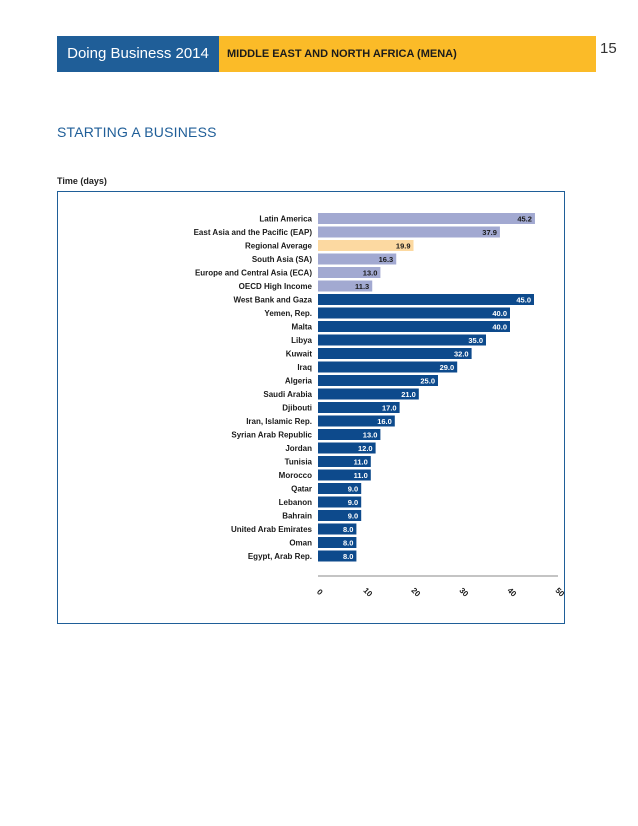  What do you see at coordinates (320, 592) in the screenshot?
I see `x-tick-label: 0` at bounding box center [320, 592].